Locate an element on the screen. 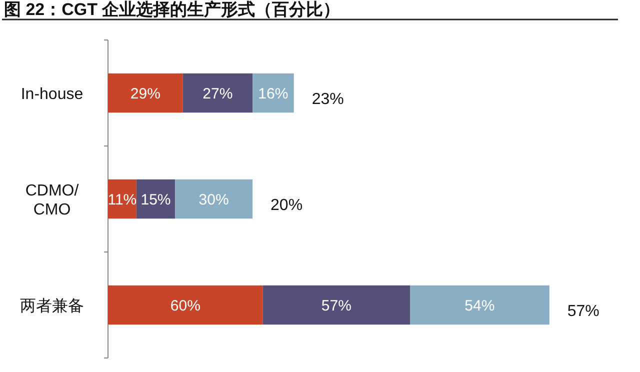  data-label: 54% is located at coordinates (479, 306).